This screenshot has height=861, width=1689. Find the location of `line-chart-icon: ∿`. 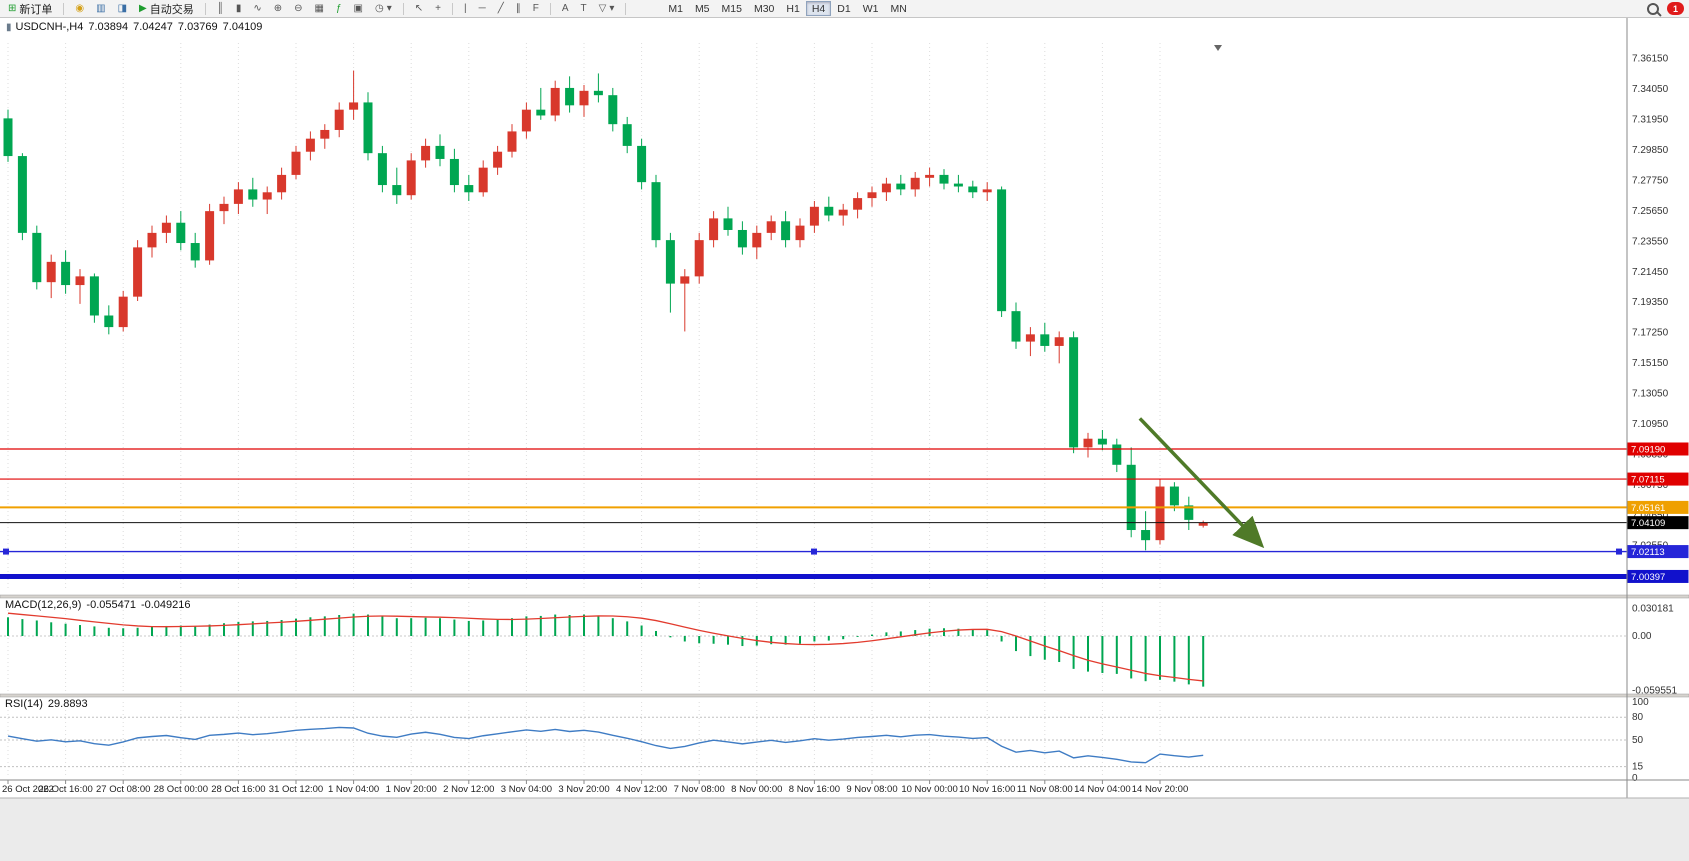

line-chart-icon: ∿ is located at coordinates (257, 8).